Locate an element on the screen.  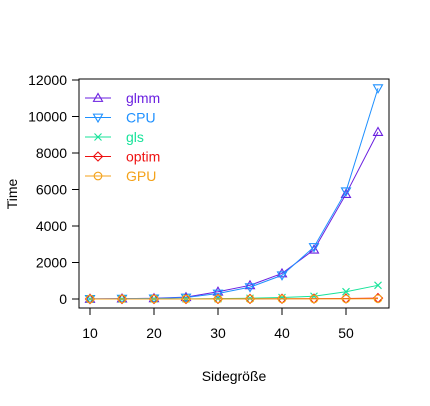
legend: glmm CPU gls optim GPU is located at coordinates (122, 137).